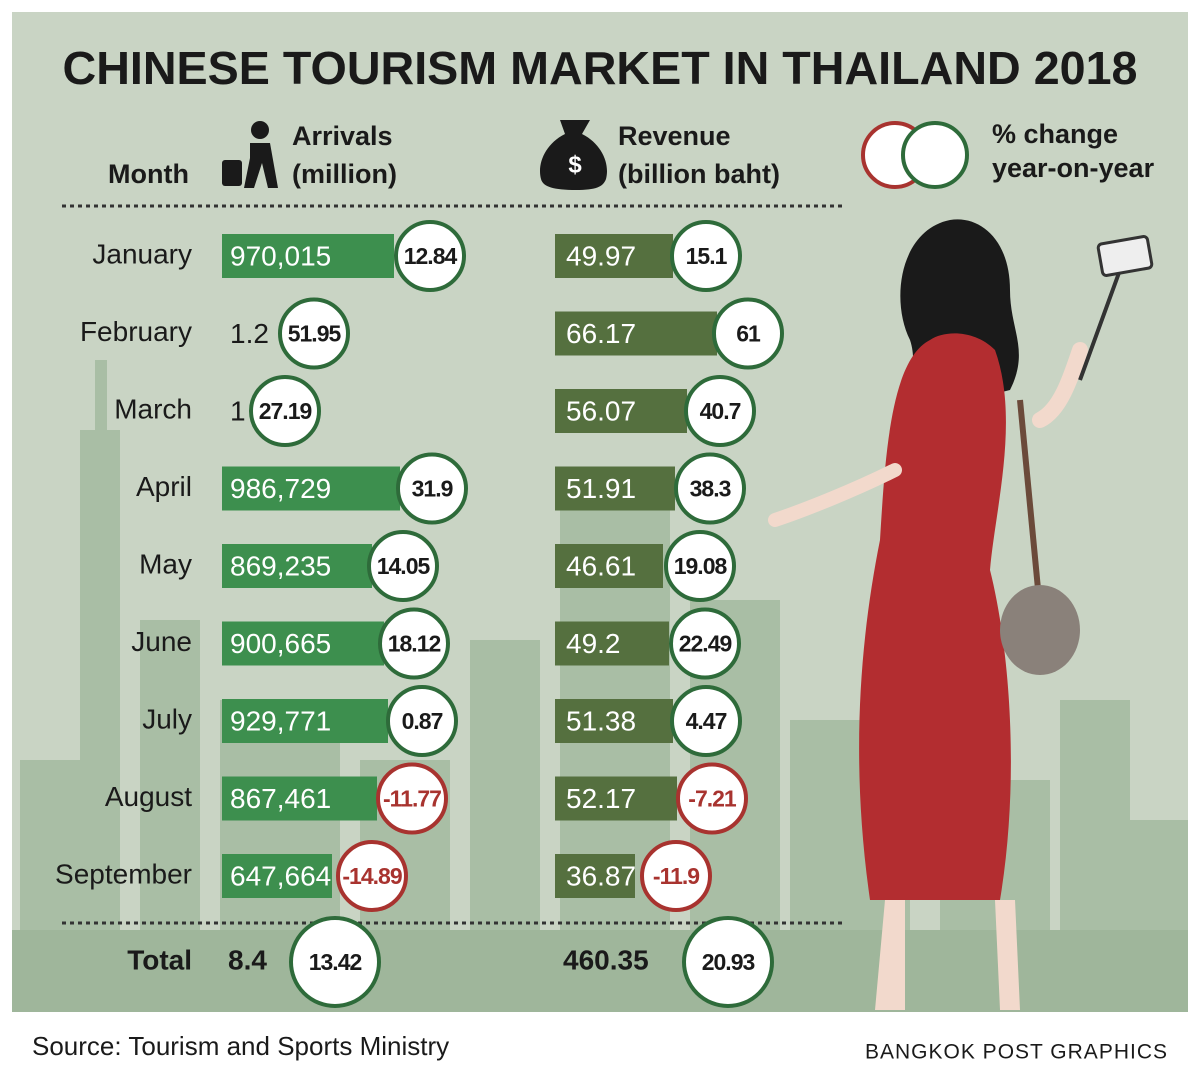 Image resolution: width=1200 pixels, height=1082 pixels. What do you see at coordinates (161, 641) in the screenshot?
I see `month: June` at bounding box center [161, 641].